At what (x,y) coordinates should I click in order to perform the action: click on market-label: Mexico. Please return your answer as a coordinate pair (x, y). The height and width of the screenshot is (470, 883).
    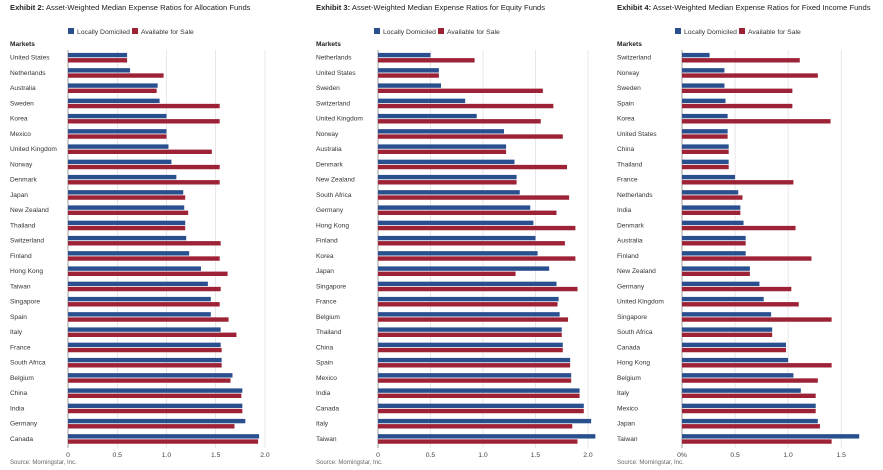
    Looking at the image, I should click on (326, 378).